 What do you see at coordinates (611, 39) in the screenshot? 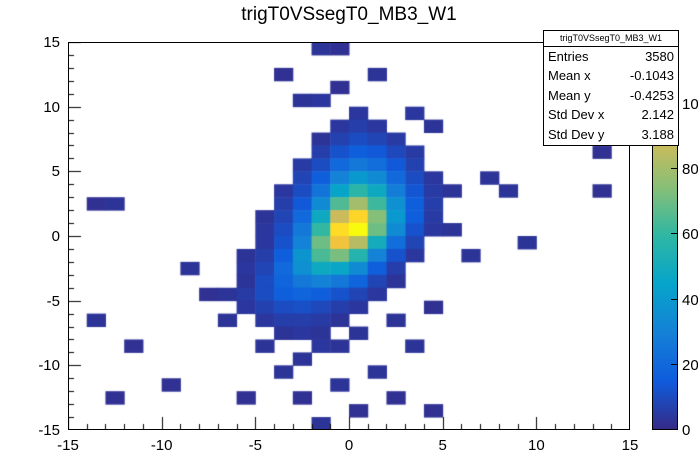
I see `stats-box-title: trigT0VSsegT0_MB3_W1` at bounding box center [611, 39].